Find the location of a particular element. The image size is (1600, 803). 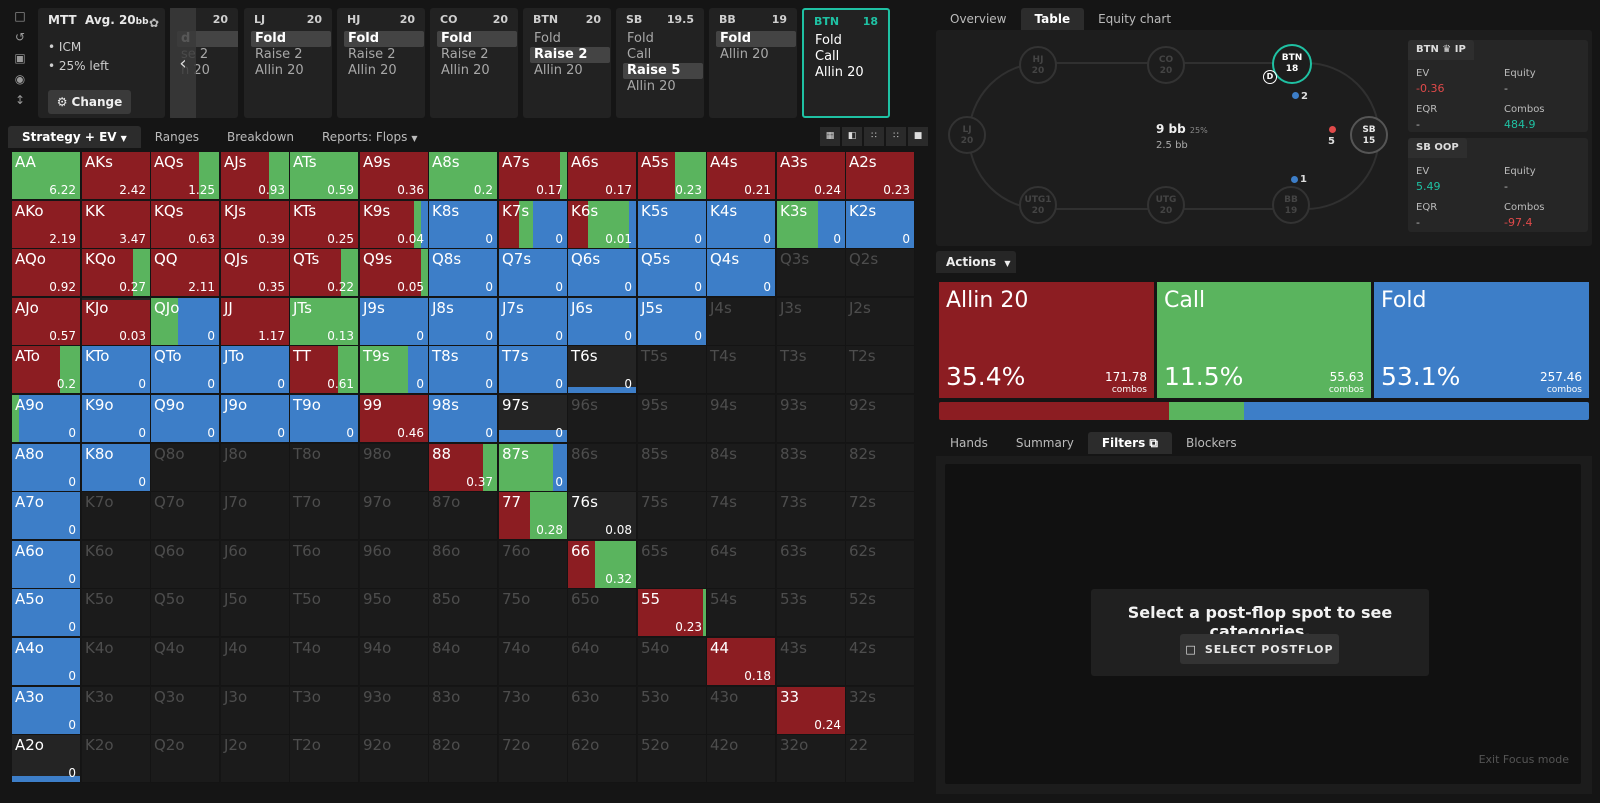

hand-cell: A8s 0.2 is located at coordinates (463, 176).